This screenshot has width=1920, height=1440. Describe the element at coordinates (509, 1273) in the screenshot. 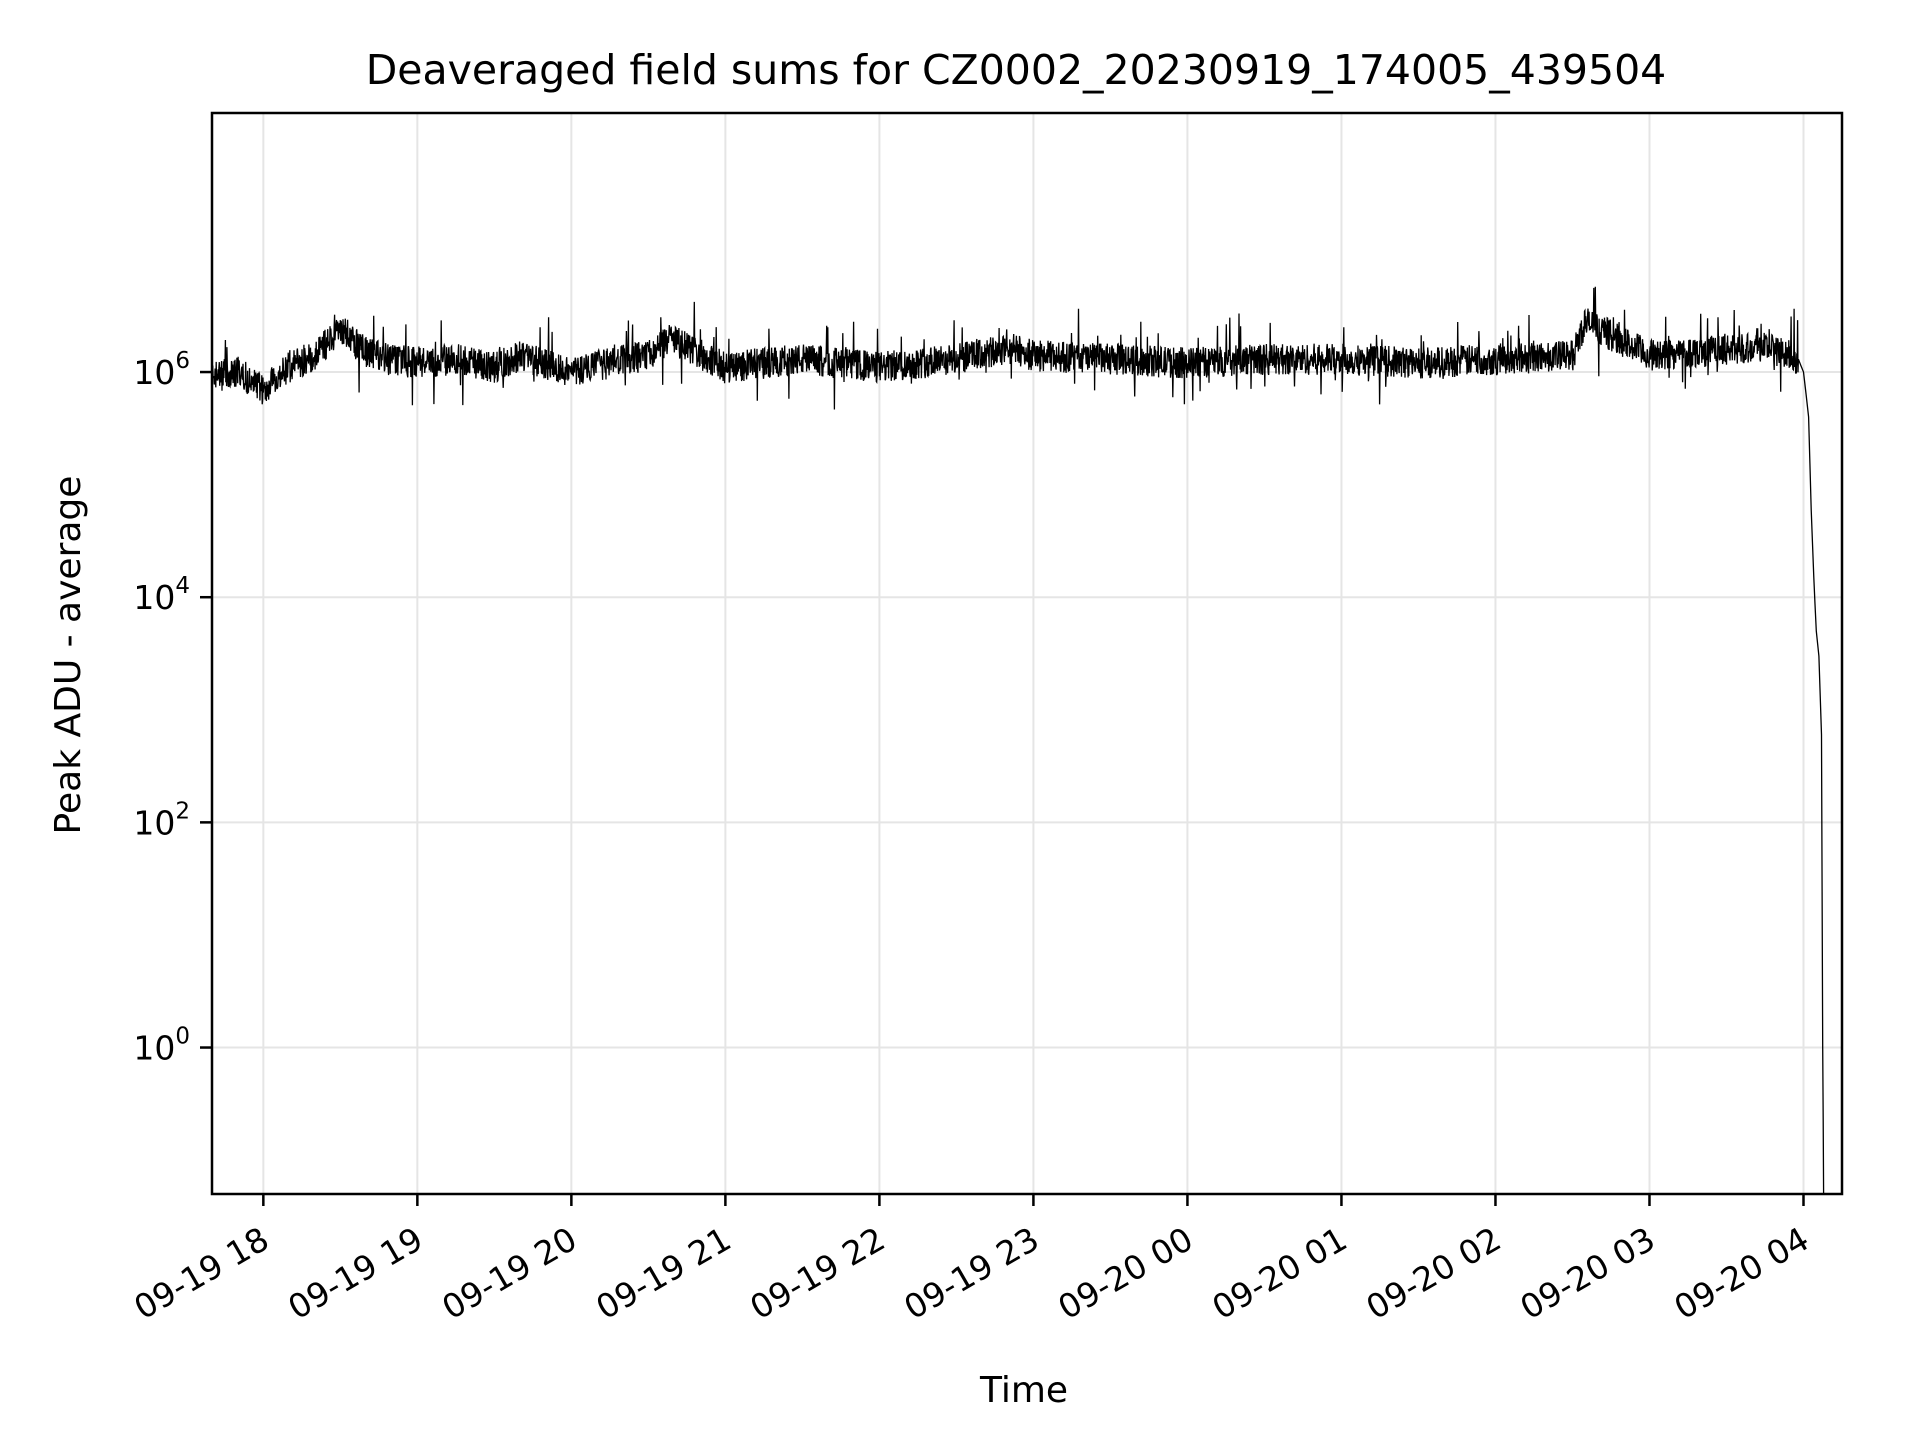

I see `x-tick-label: 09-19 20` at that location.